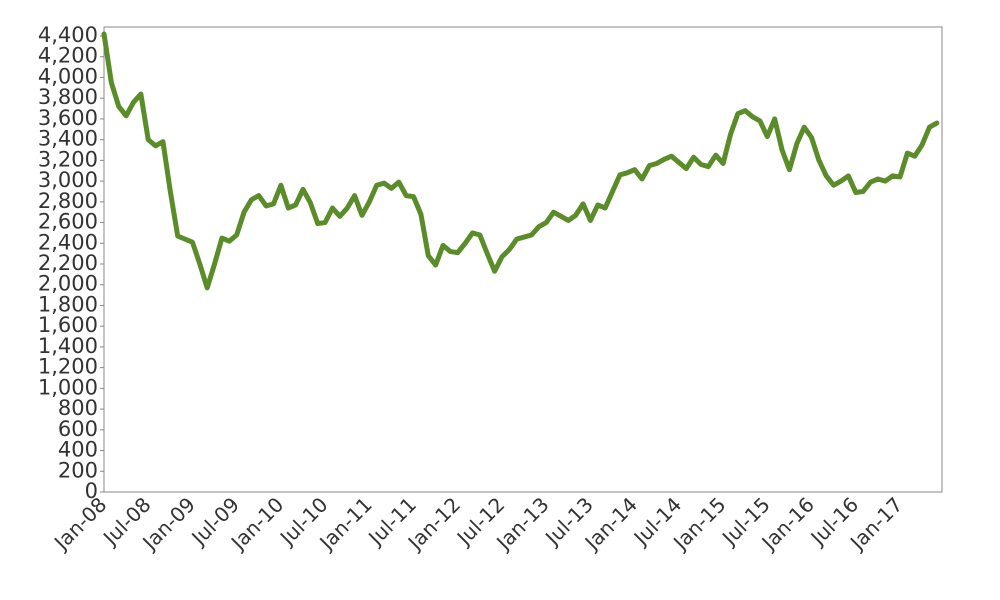 Image resolution: width=1000 pixels, height=600 pixels. What do you see at coordinates (68, 367) in the screenshot?
I see `y-tick-label: 1,200` at bounding box center [68, 367].